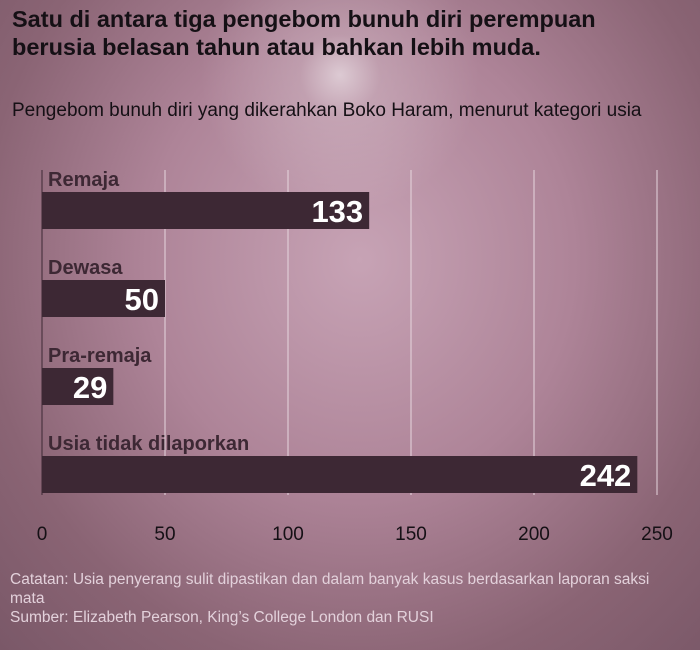  What do you see at coordinates (657, 534) in the screenshot?
I see `x-tick-label-250: 250` at bounding box center [657, 534].